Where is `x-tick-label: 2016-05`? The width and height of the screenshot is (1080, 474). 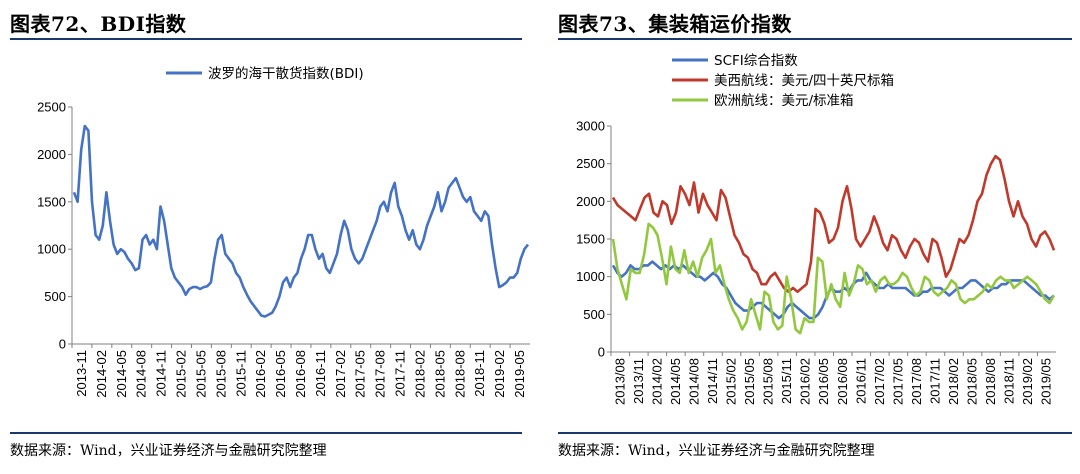 x-tick-label: 2016-05 is located at coordinates (280, 374).